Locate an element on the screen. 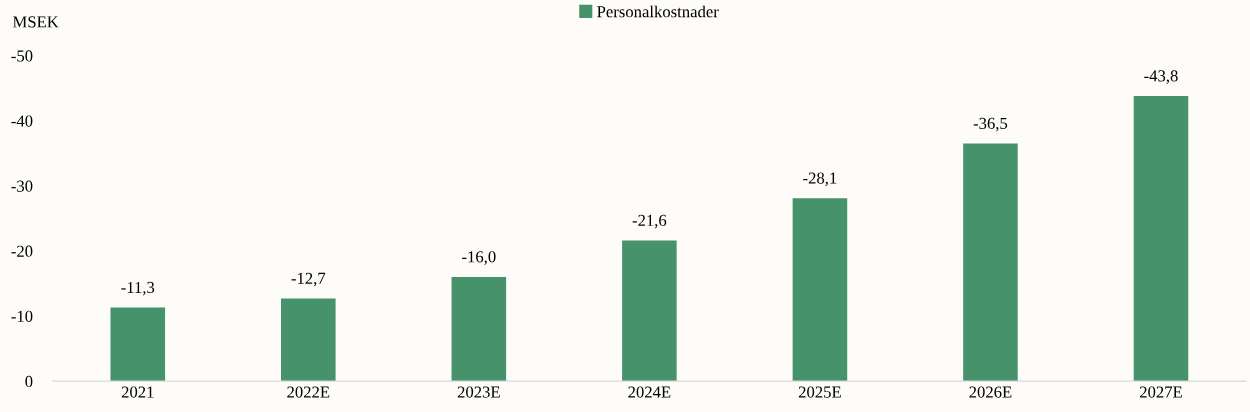 This screenshot has width=1250, height=412. x-tick-label: 2025E is located at coordinates (819, 392).